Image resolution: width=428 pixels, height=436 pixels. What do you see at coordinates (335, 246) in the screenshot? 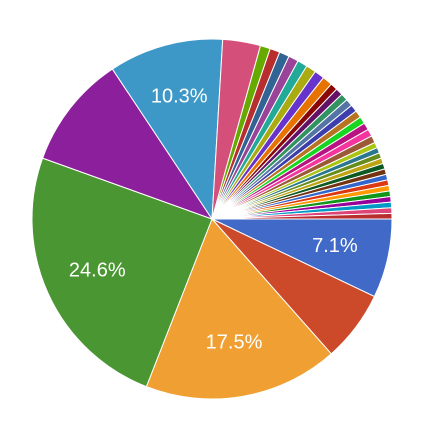
I see `slice-label: 7.1%` at bounding box center [335, 246].